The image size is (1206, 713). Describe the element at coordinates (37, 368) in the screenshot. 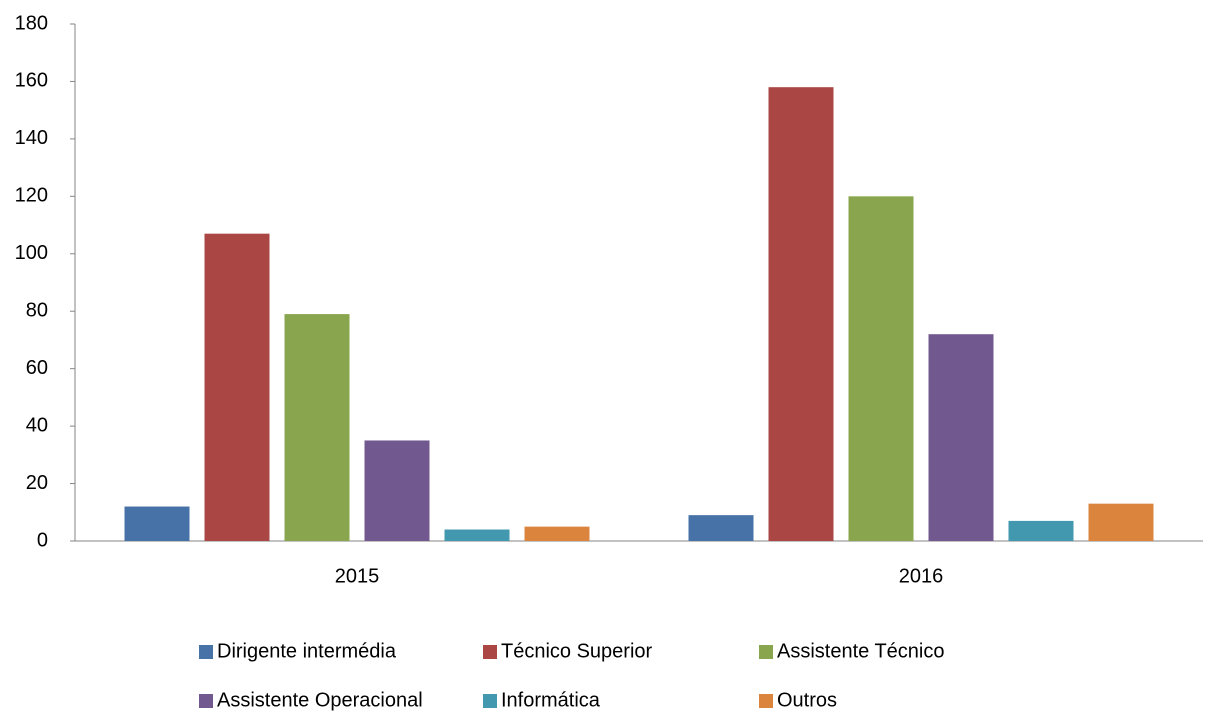

I see `y-tick-label: 60` at that location.